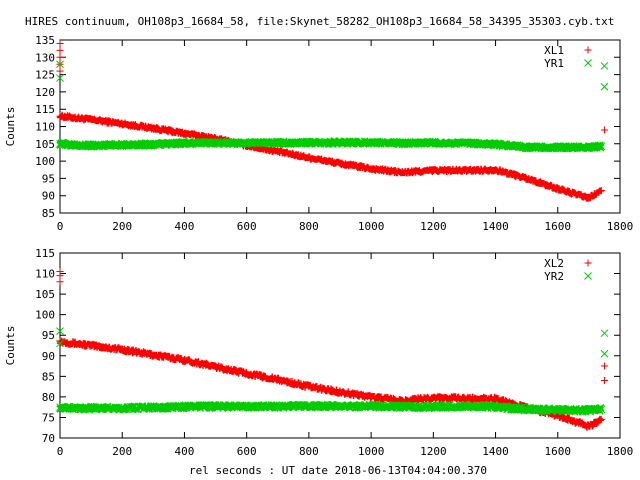  What do you see at coordinates (45, 57) in the screenshot?
I see `y-tick-label: 130` at bounding box center [45, 57].